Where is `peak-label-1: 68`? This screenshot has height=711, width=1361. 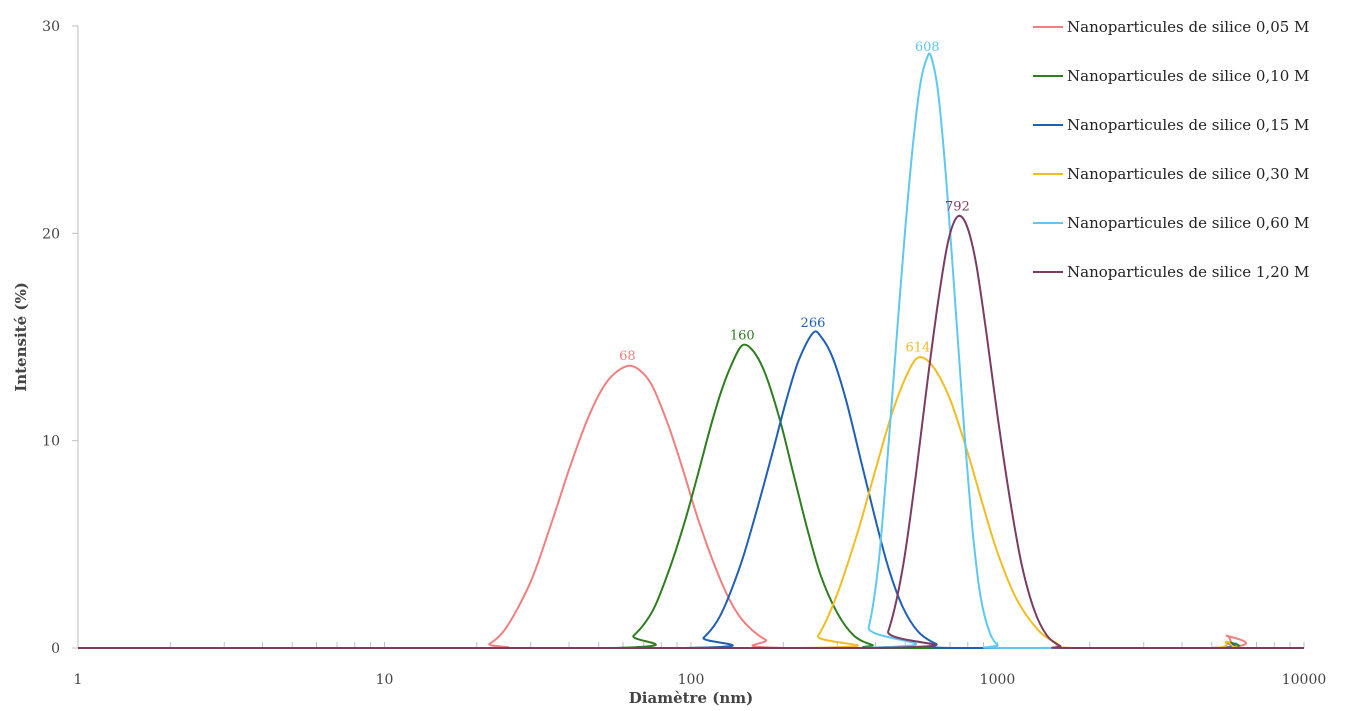
peak-label-1: 68 is located at coordinates (627, 356).